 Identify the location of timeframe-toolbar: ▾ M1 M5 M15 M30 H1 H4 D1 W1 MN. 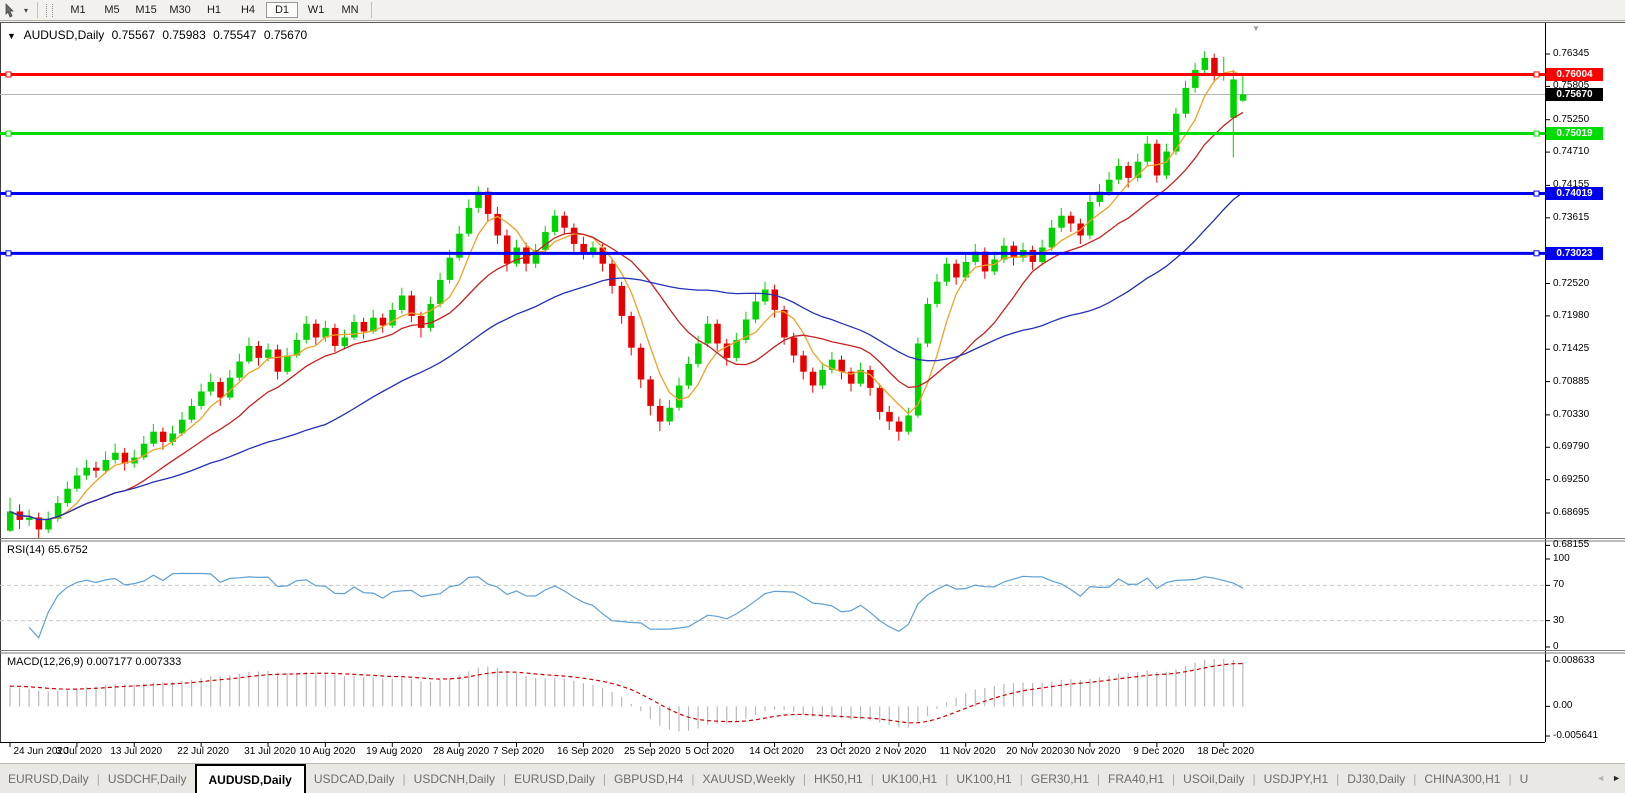
(812, 10).